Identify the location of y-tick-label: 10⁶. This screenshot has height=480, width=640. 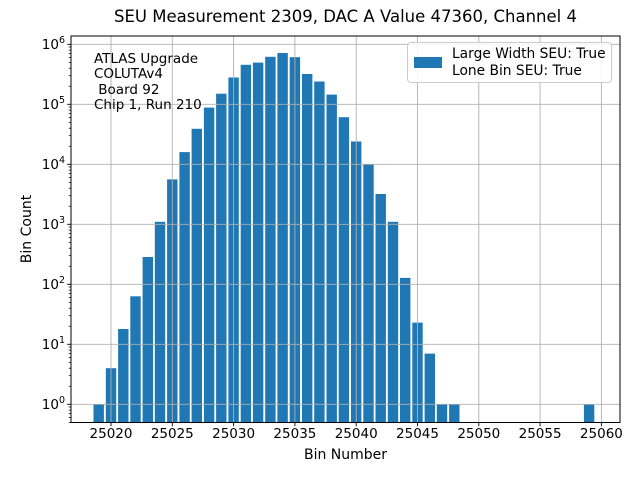
(53, 44).